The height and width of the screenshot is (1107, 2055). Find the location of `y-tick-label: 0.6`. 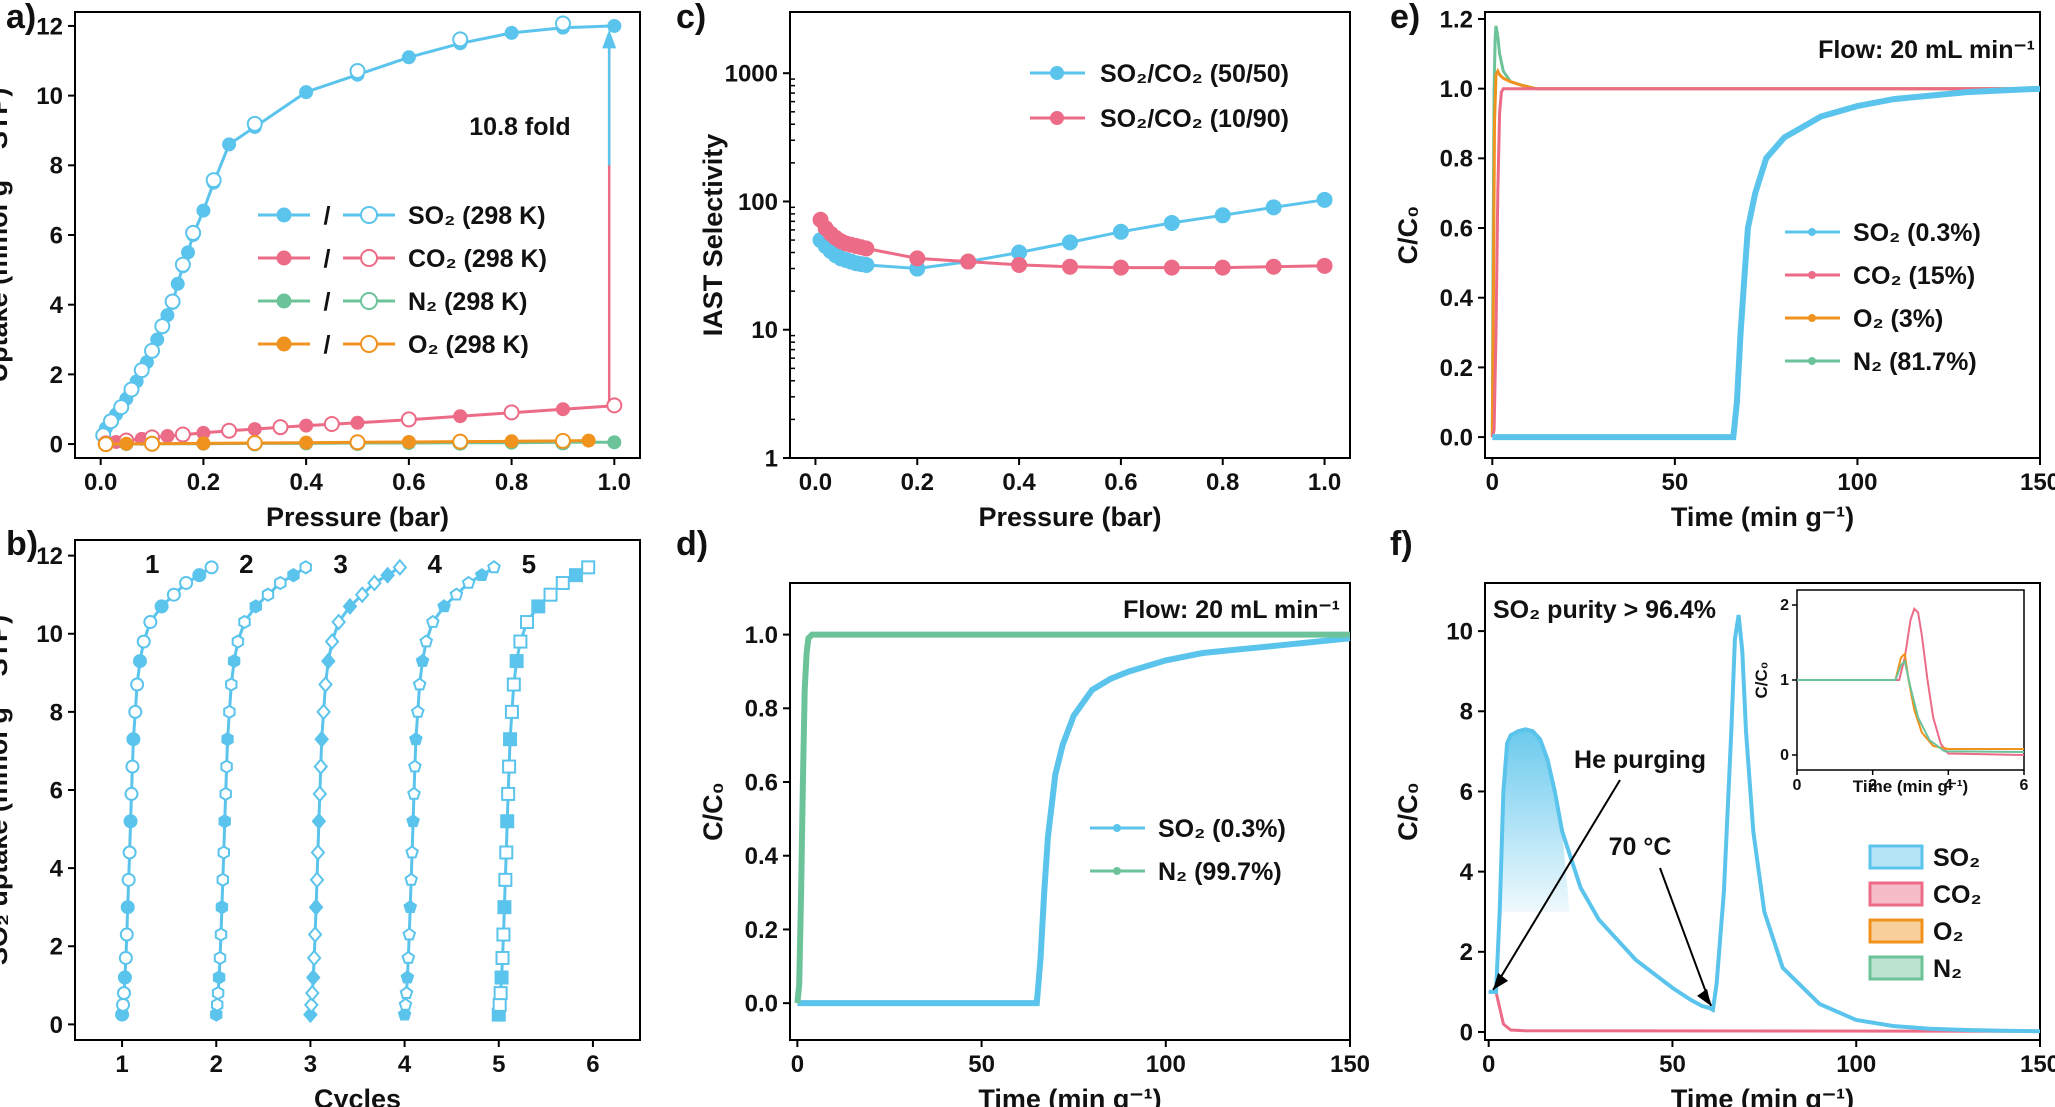

y-tick-label: 0.6 is located at coordinates (1456, 228).